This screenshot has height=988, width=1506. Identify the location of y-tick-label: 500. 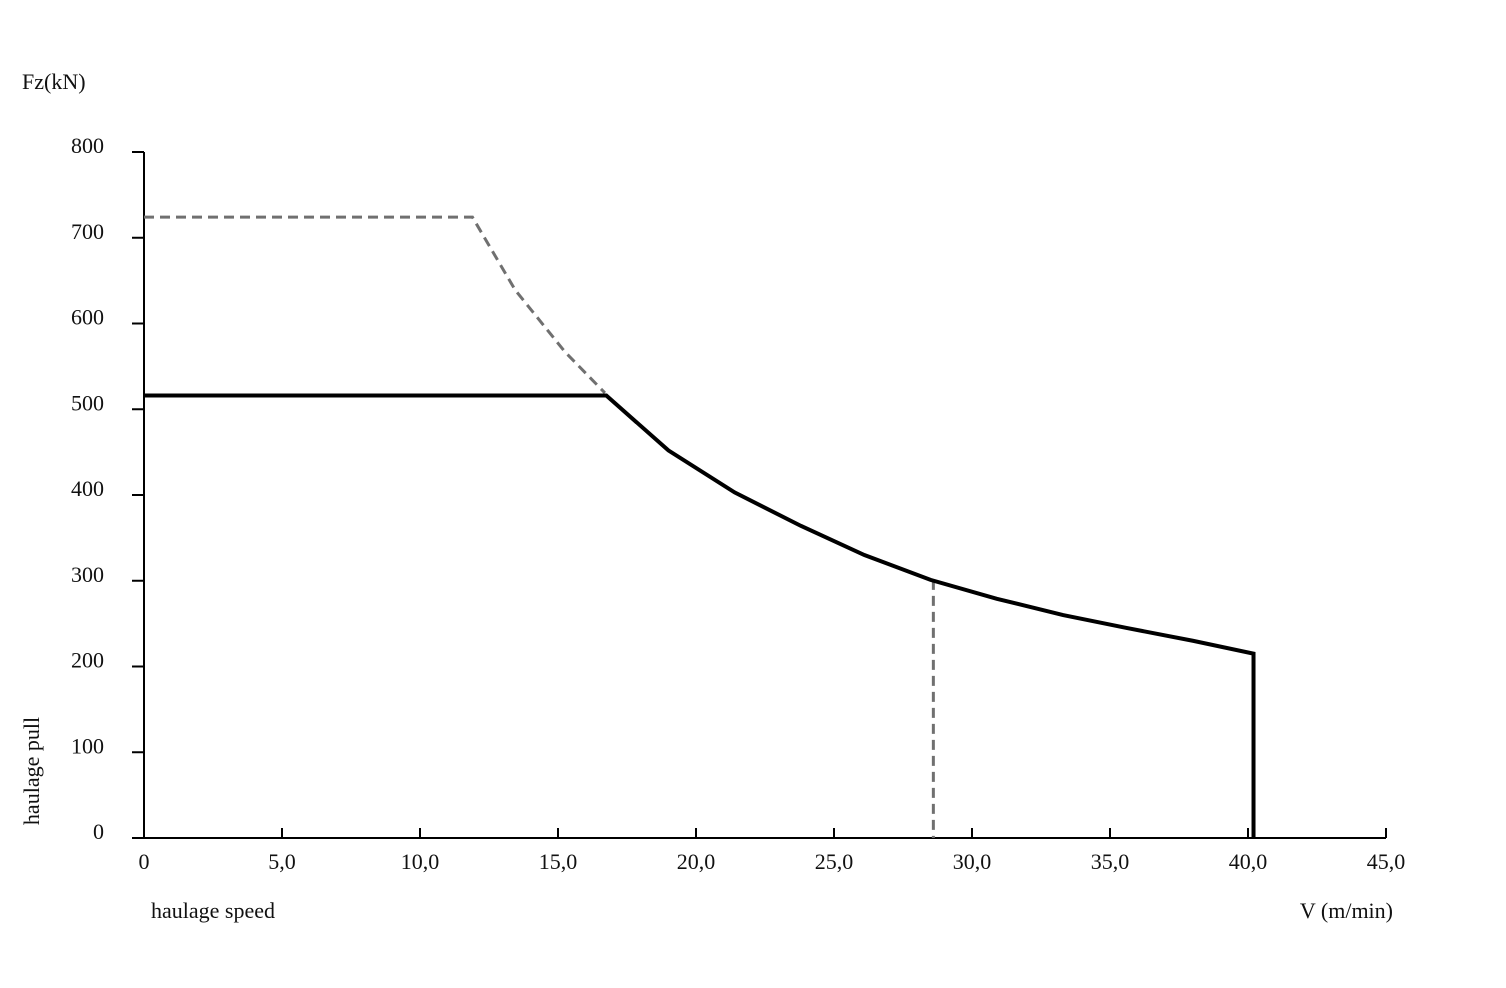
(87, 402).